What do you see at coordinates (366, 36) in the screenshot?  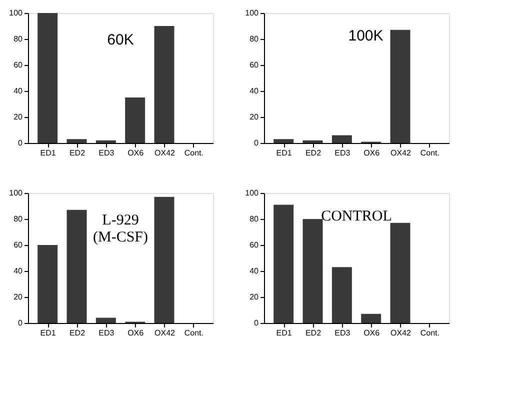 I see `text: 100K` at bounding box center [366, 36].